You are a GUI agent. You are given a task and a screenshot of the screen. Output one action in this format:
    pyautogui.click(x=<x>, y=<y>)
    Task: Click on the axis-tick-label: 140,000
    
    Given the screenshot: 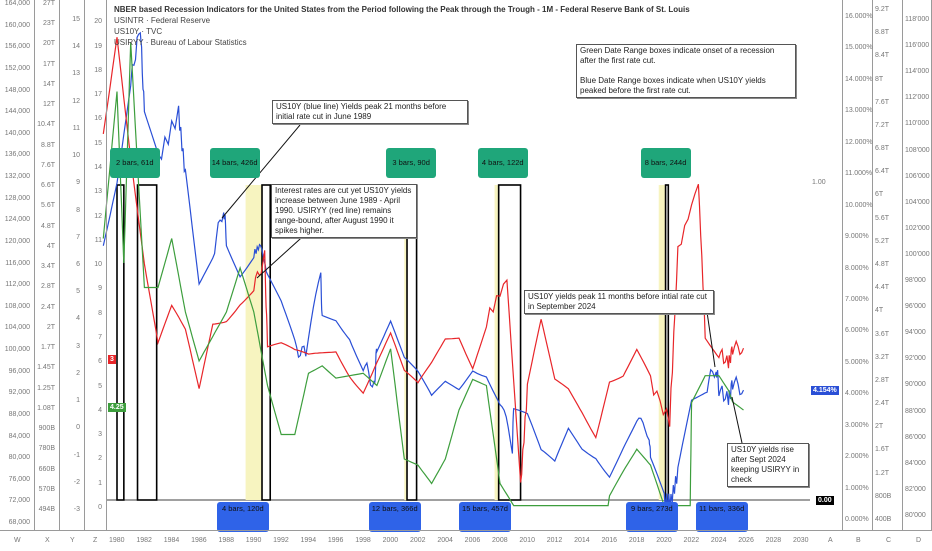 What is the action you would take?
    pyautogui.click(x=17, y=133)
    